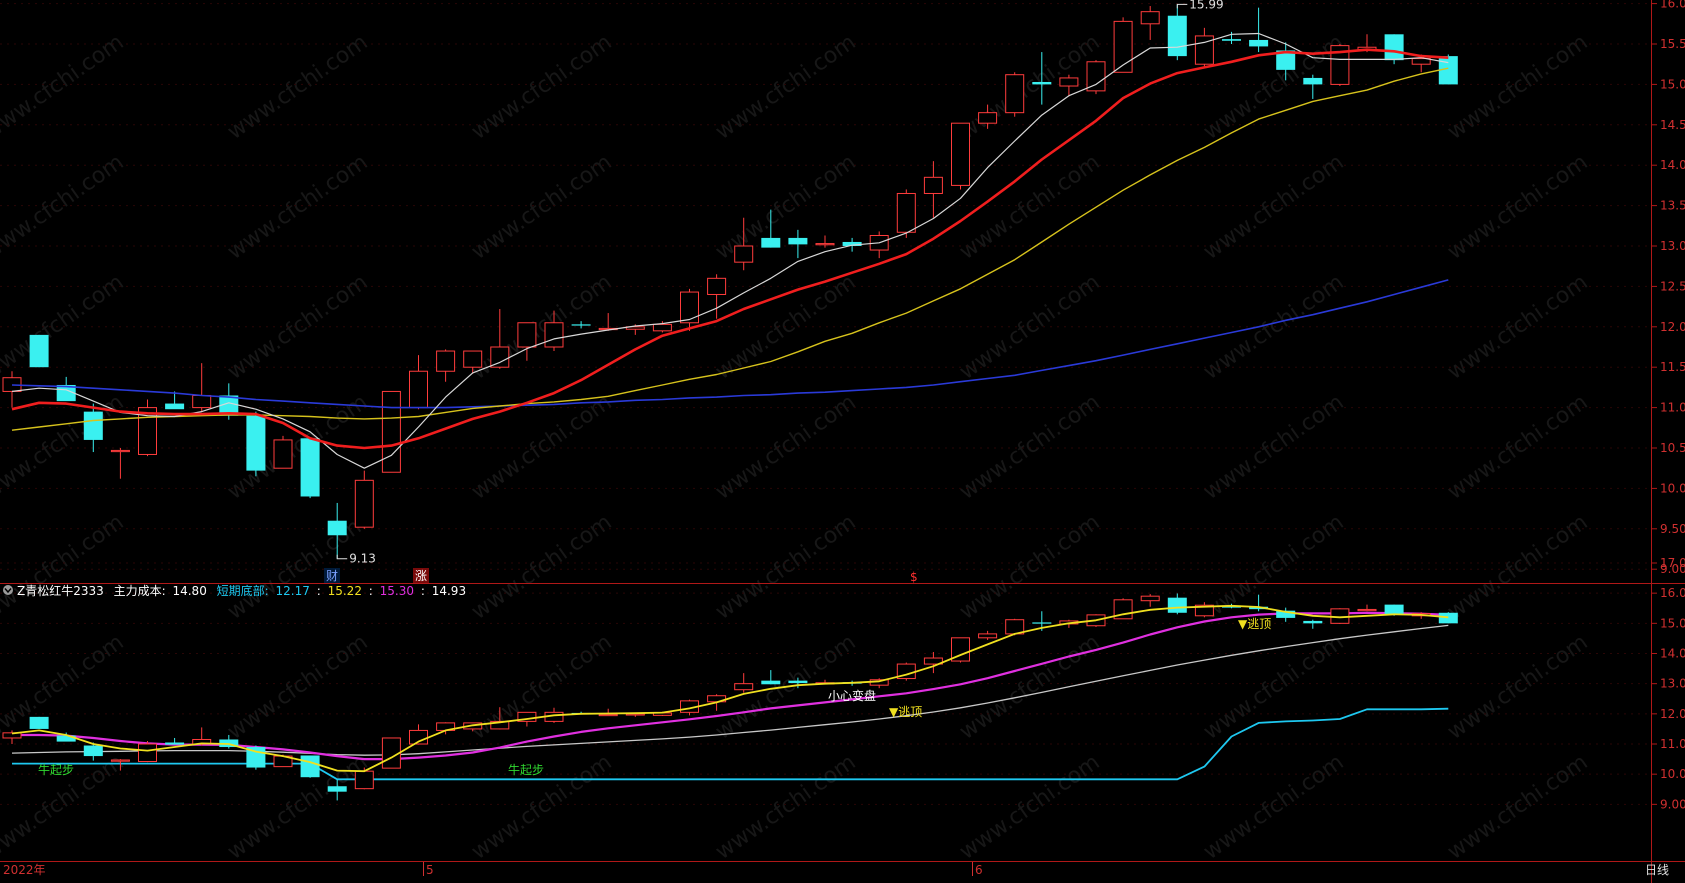 This screenshot has width=1685, height=883. Describe the element at coordinates (397, 591) in the screenshot. I see `magenta-value: 15.30` at that location.